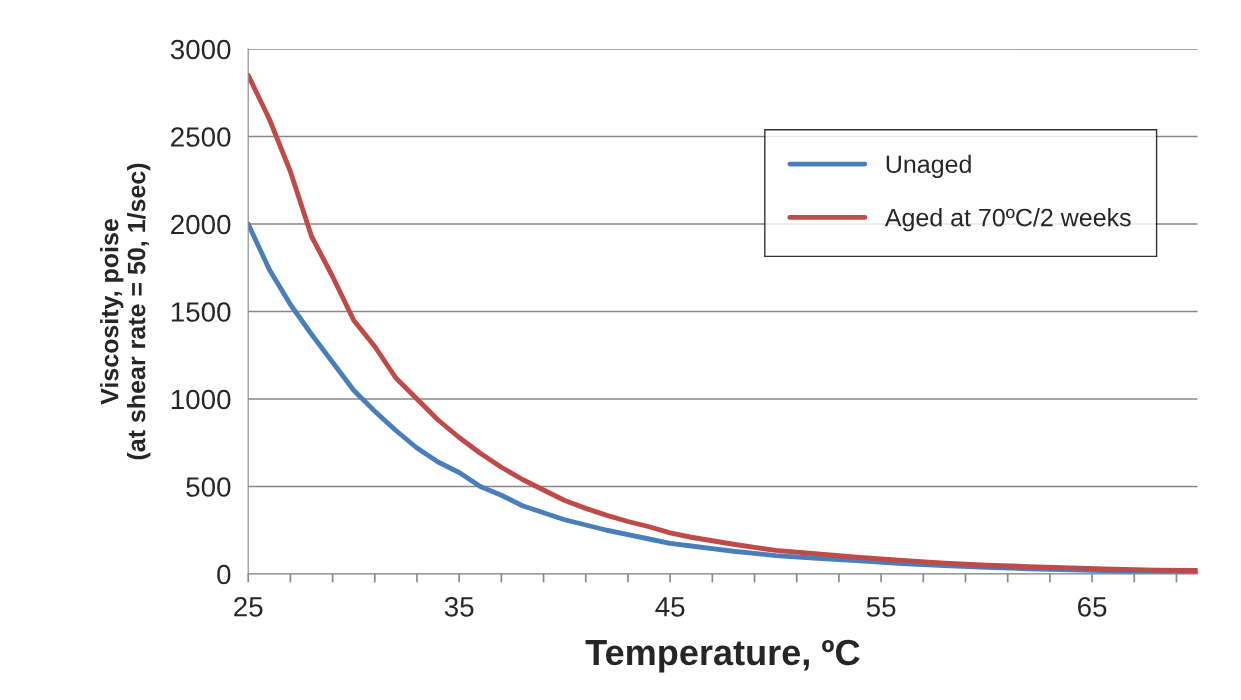  Describe the element at coordinates (224, 574) in the screenshot. I see `y-tick-label: 0` at that location.